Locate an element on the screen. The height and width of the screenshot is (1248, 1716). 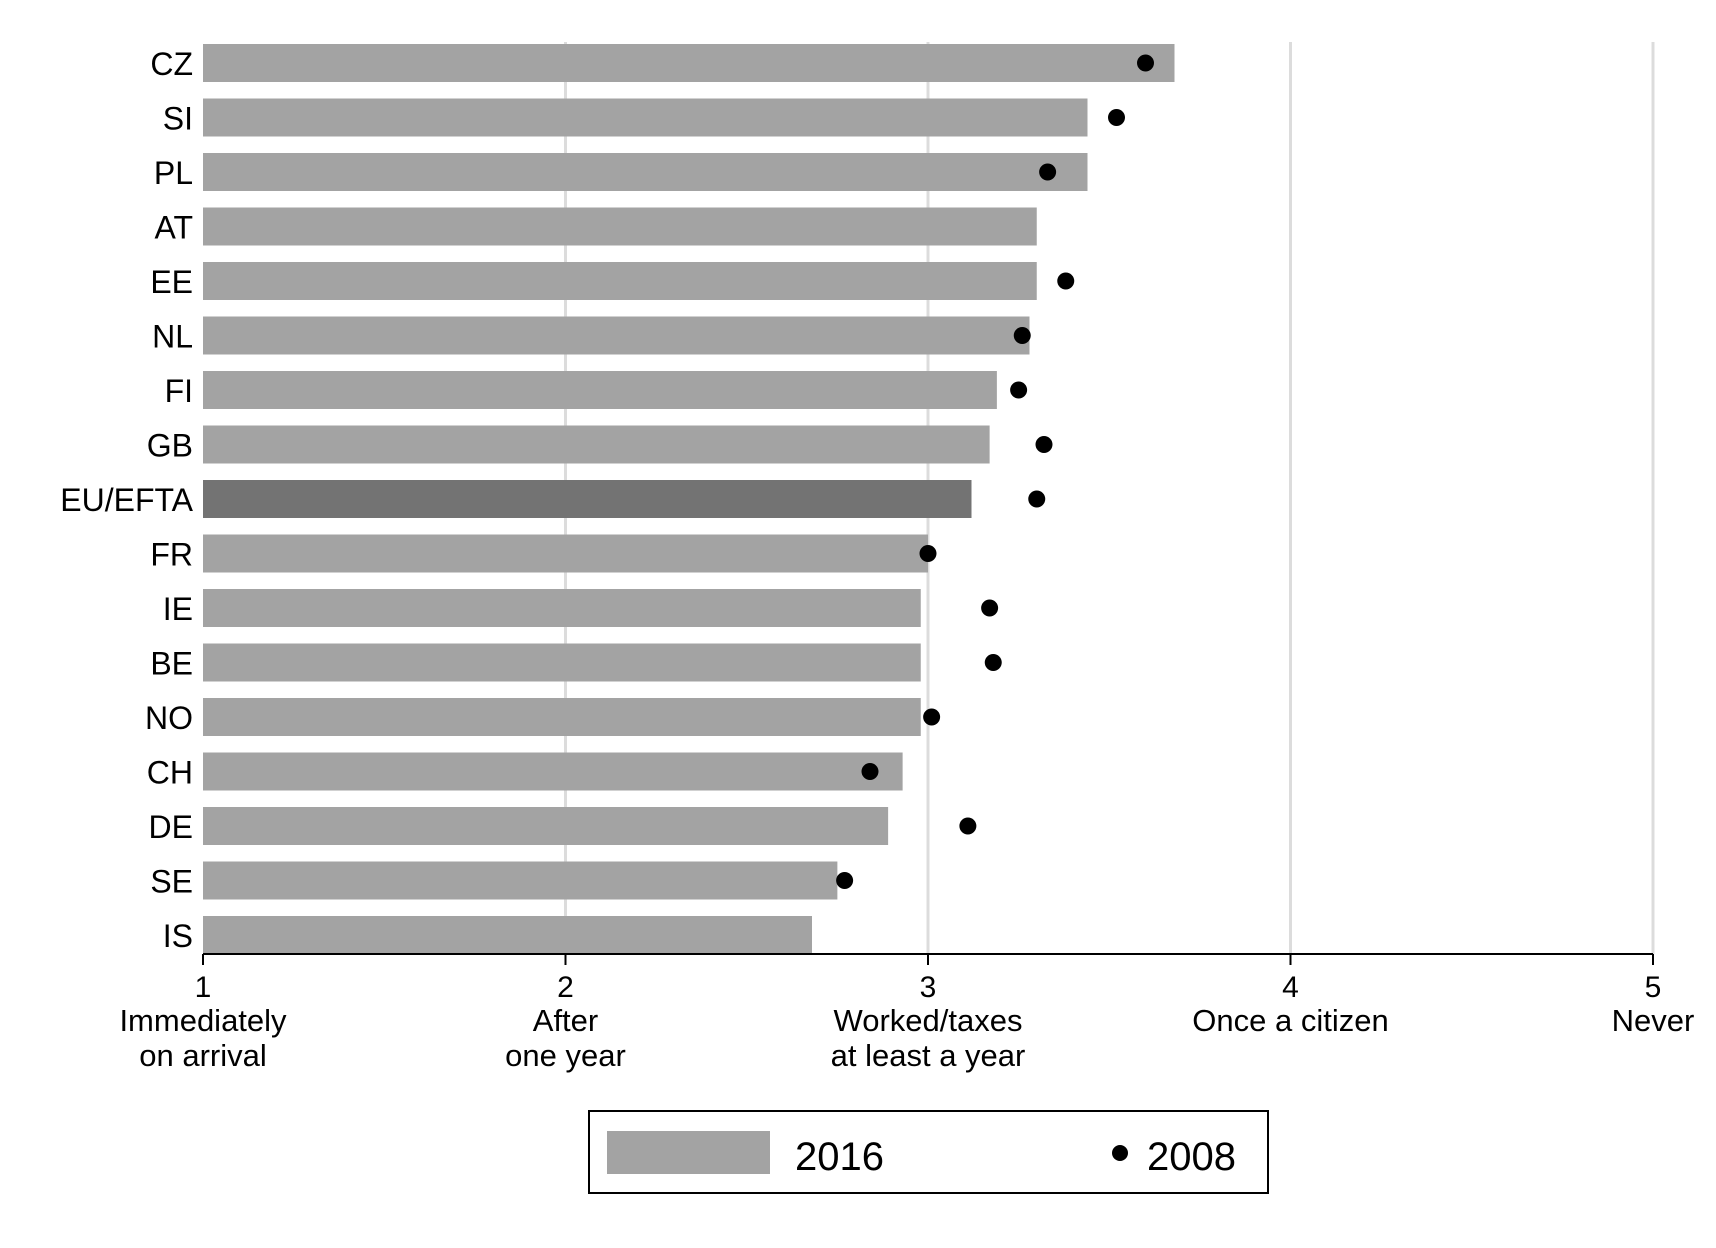
legend-marker-2008 is located at coordinates (1120, 1153).